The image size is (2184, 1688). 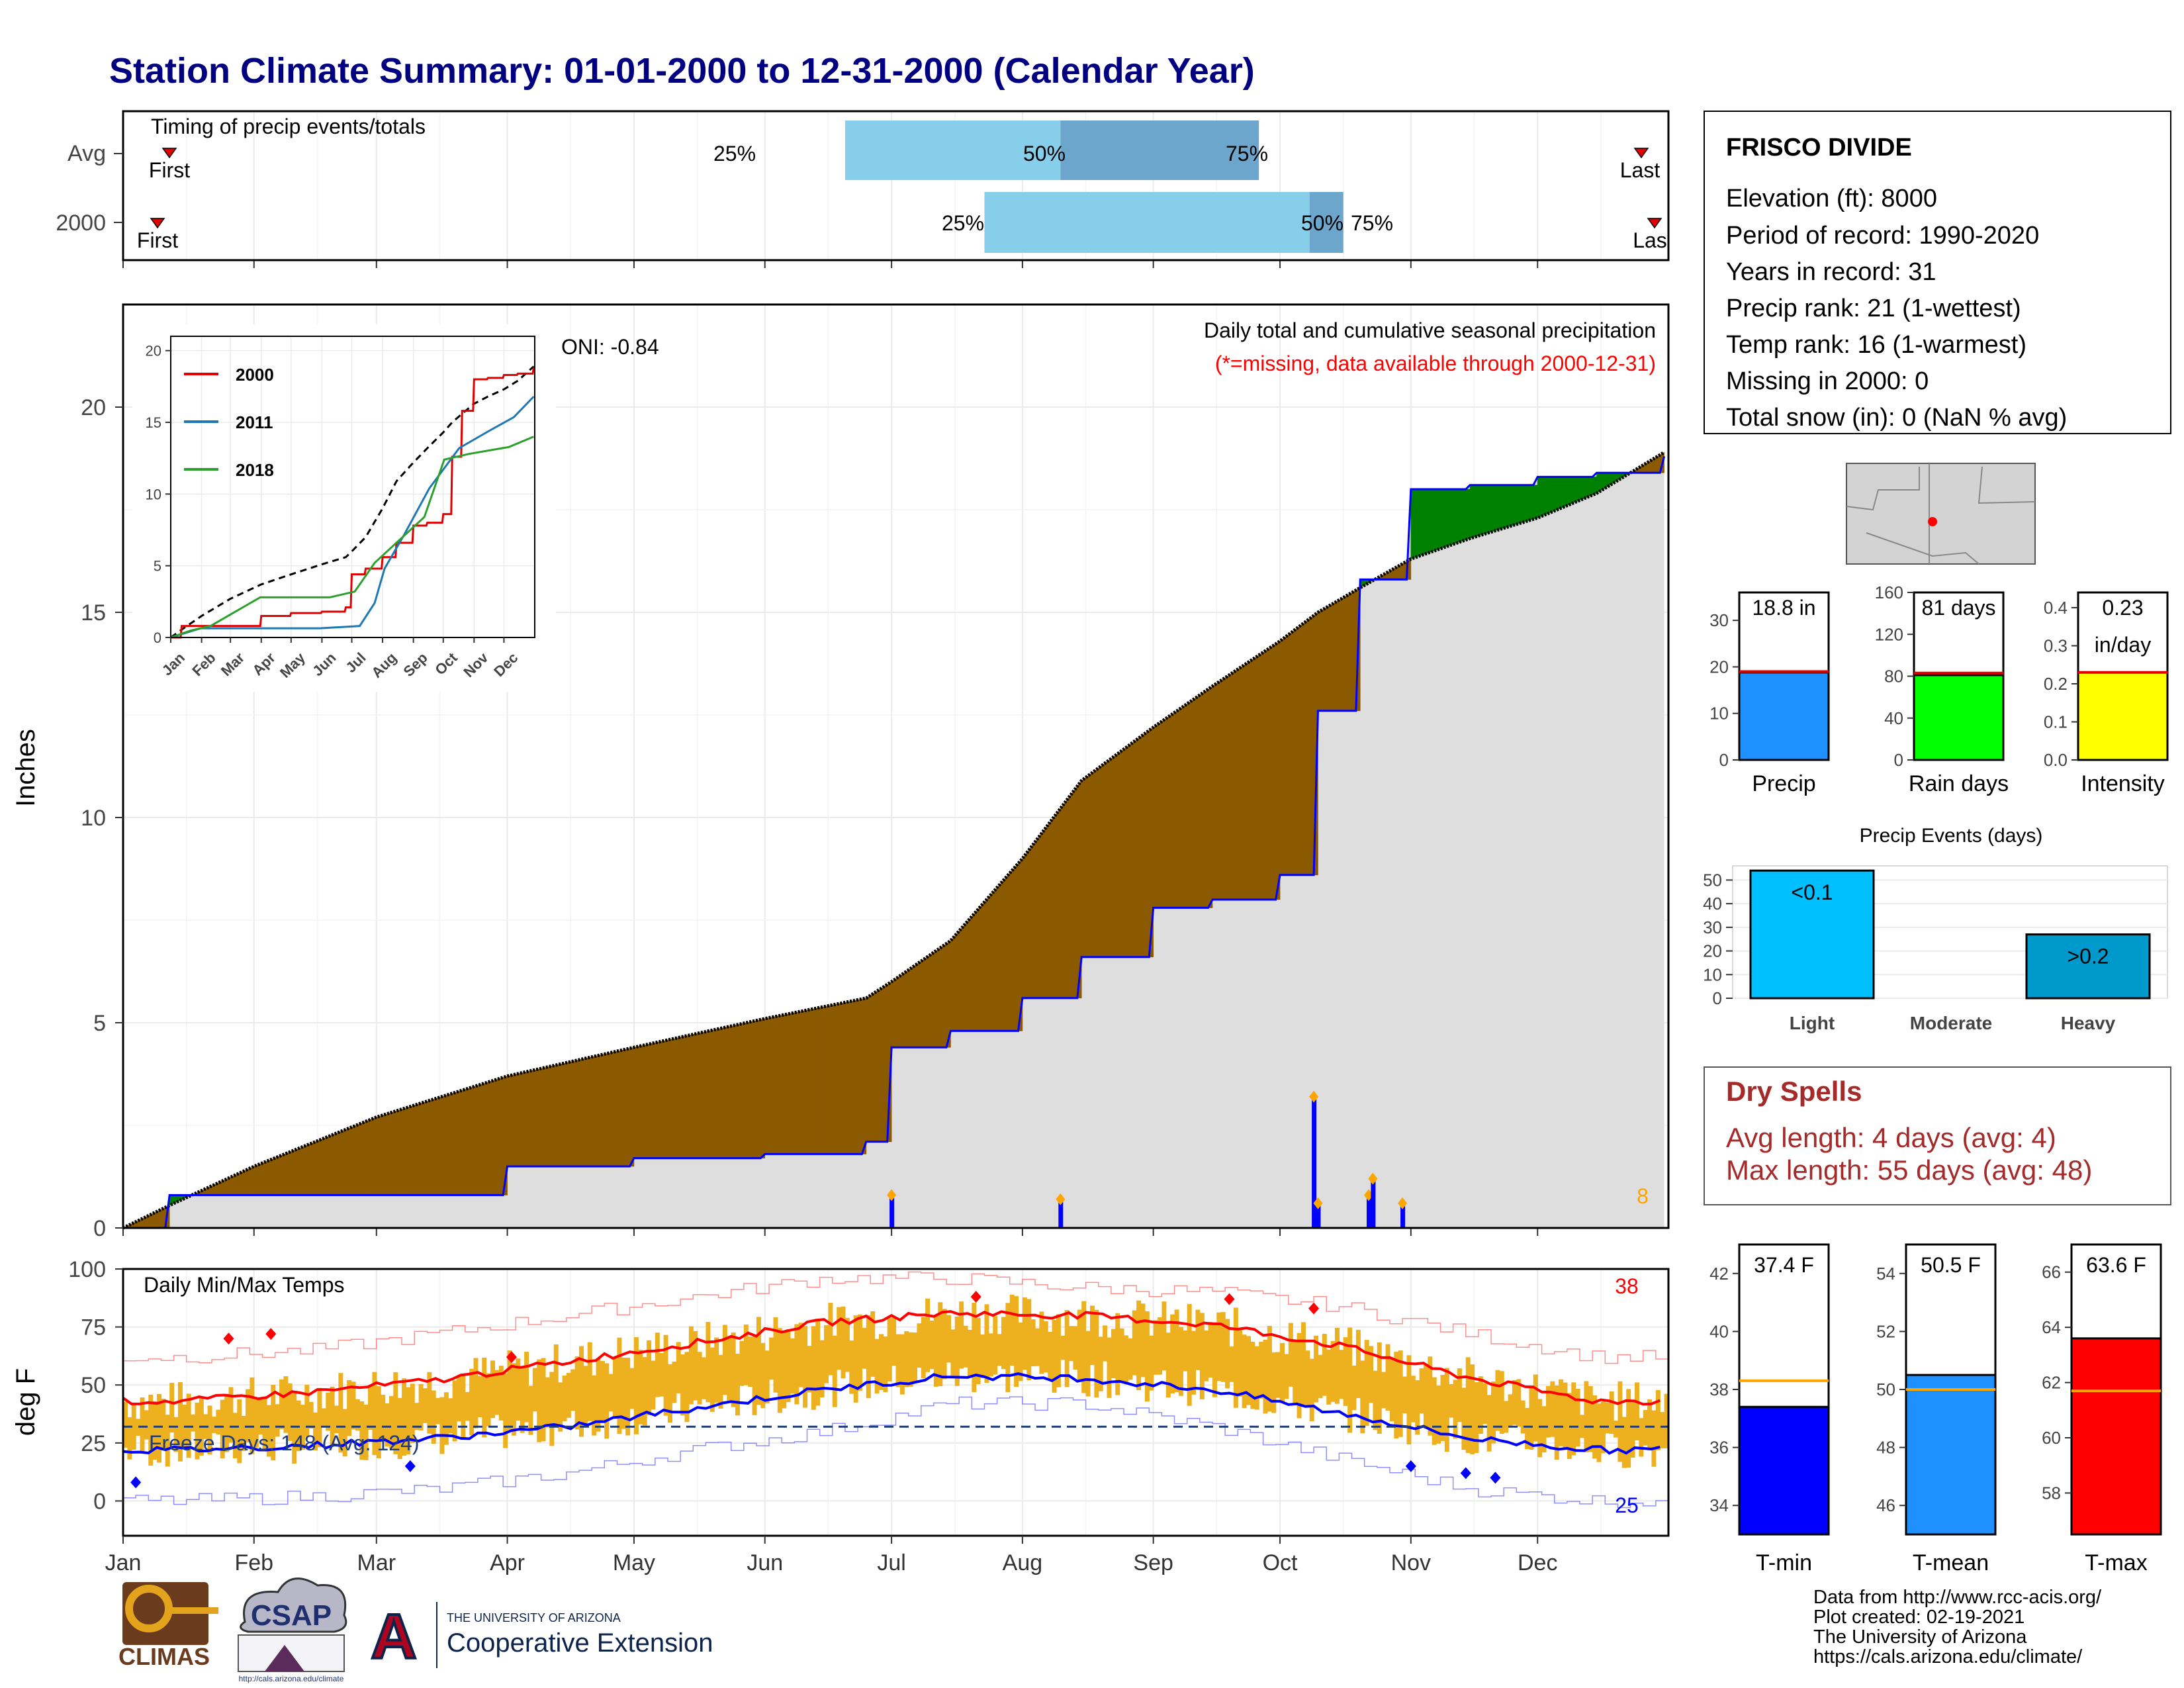 What do you see at coordinates (1920, 1637) in the screenshot?
I see `credit-university: The University of Arizona` at bounding box center [1920, 1637].